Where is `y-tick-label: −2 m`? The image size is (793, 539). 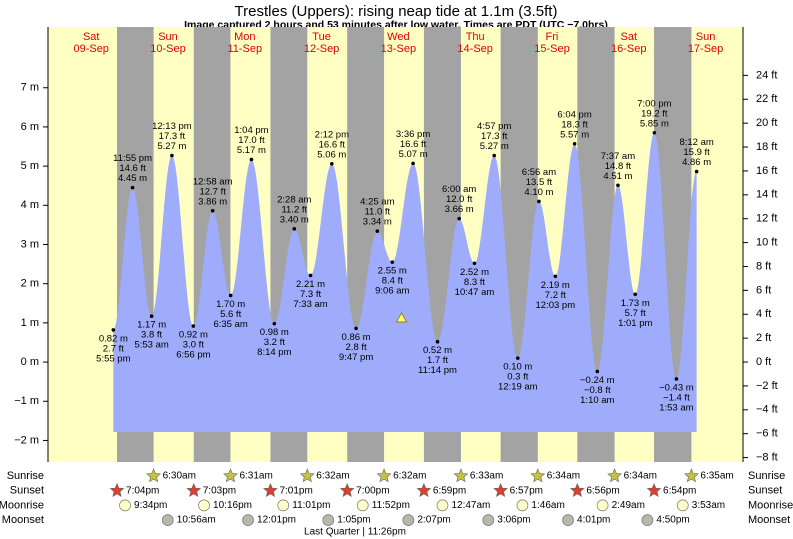 y-tick-label: −2 m is located at coordinates (26, 440).